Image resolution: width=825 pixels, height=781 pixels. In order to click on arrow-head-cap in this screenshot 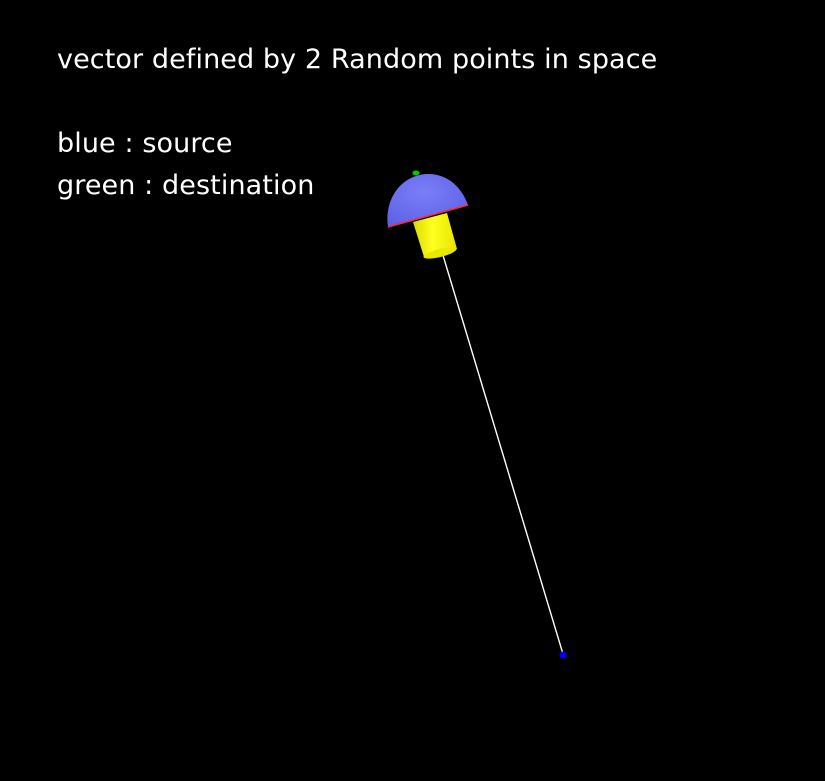, I will do `click(428, 200)`.